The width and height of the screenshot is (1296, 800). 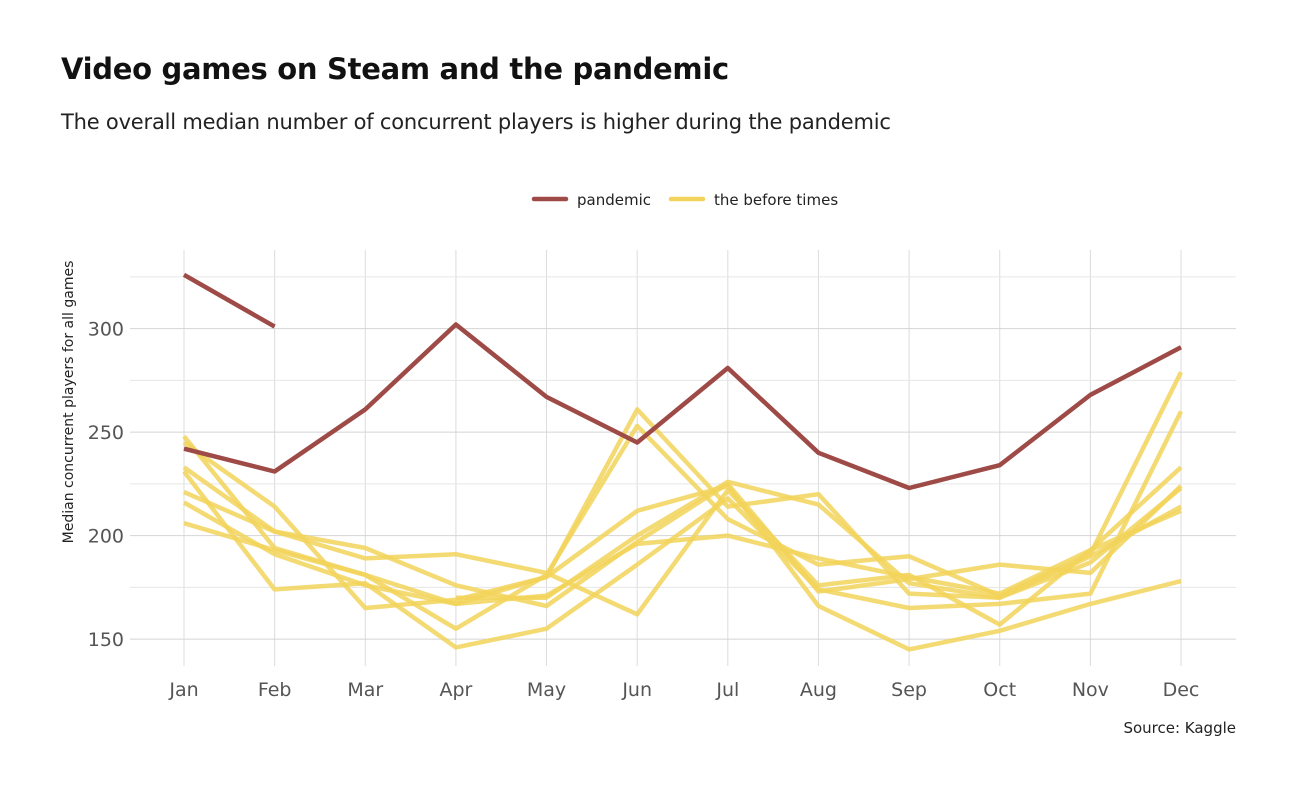 I want to click on y-tick-label: 300, so click(x=106, y=330).